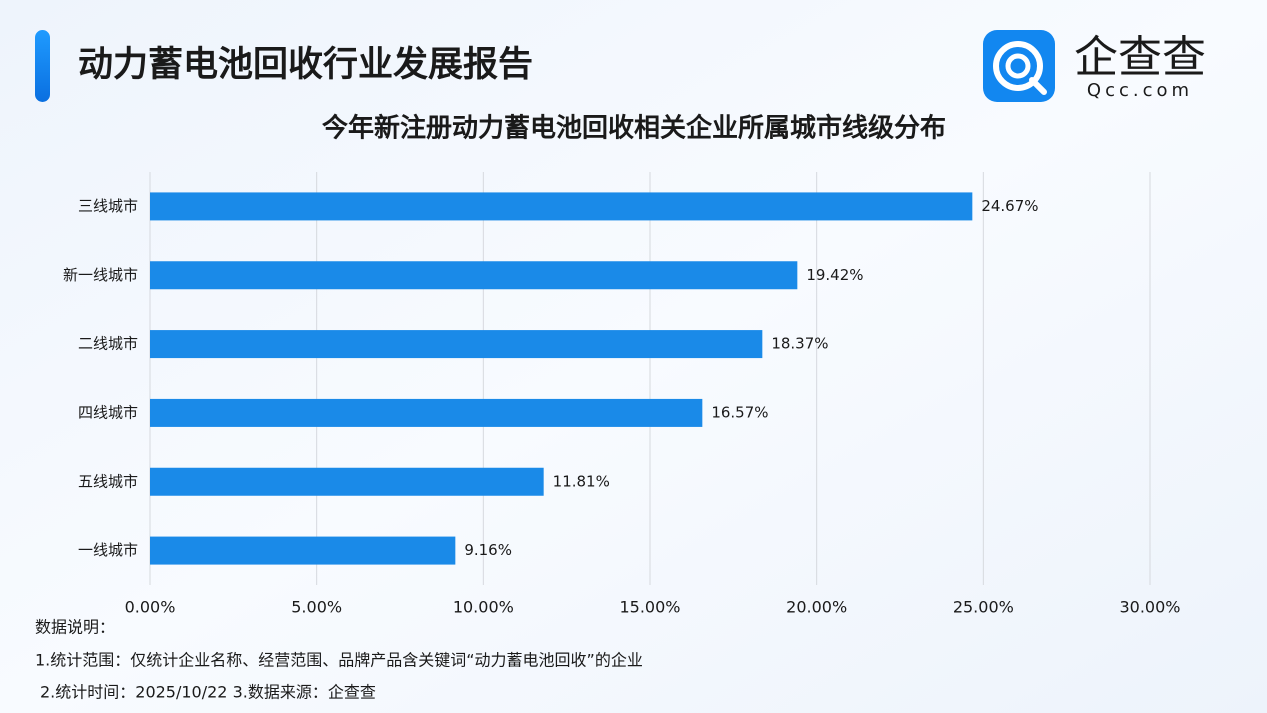 This screenshot has height=713, width=1267. Describe the element at coordinates (1009, 206) in the screenshot. I see `value-label: 24.67%` at that location.